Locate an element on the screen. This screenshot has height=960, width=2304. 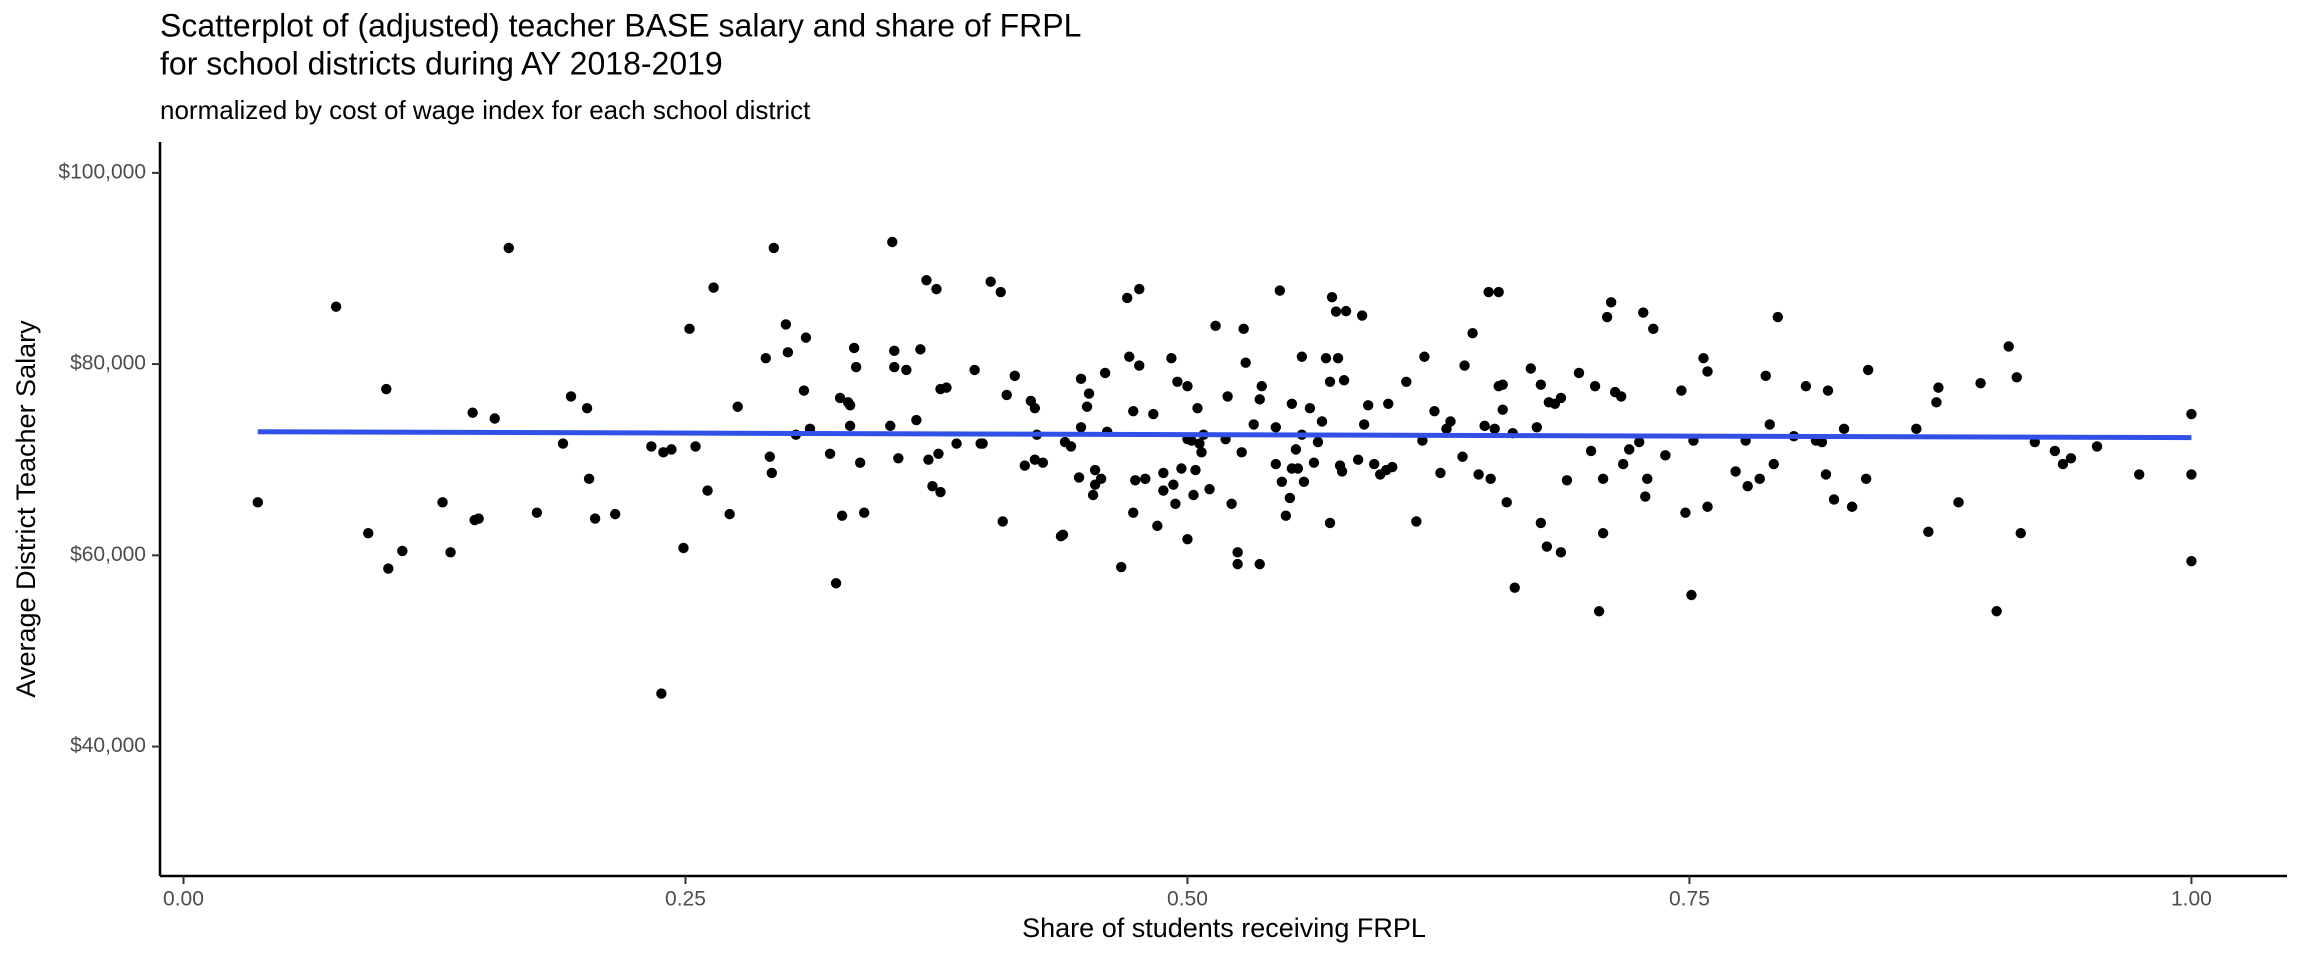
x-axis-title: Share of students receiving FRPL is located at coordinates (1224, 928).